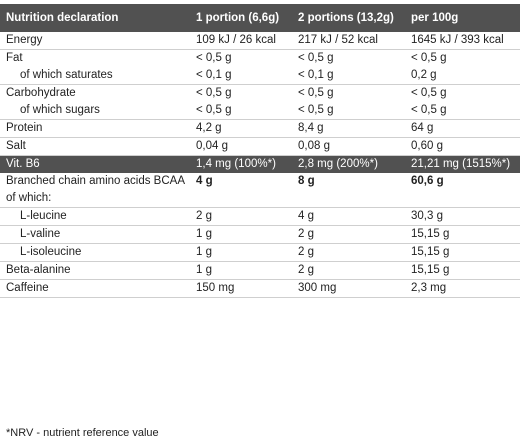 This screenshot has width=524, height=446. Describe the element at coordinates (215, 288) in the screenshot. I see `value-one-portion: 150 mg` at that location.